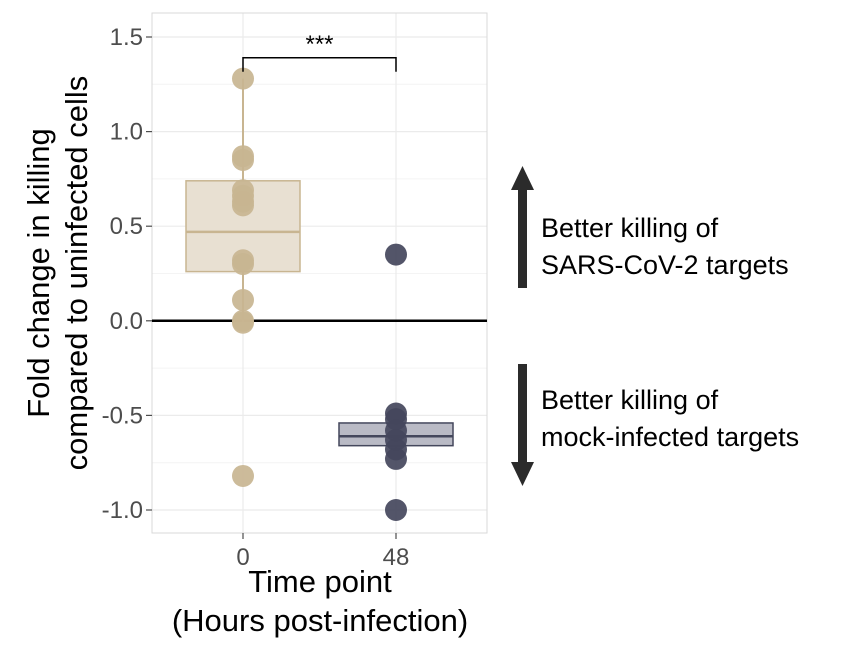  What do you see at coordinates (322, 552) in the screenshot?
I see `x-axis-ticks: 0 48` at bounding box center [322, 552].